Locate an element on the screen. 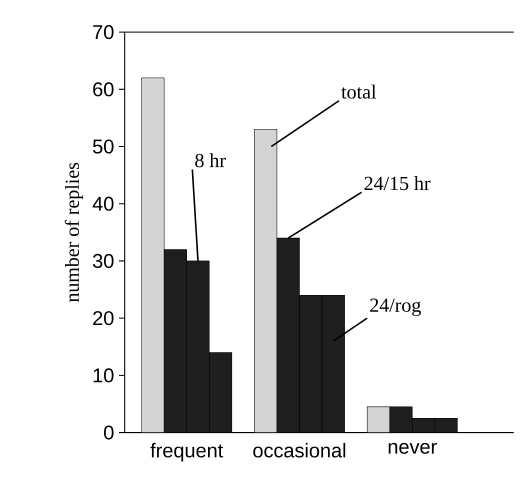  y-tick-label: 70 is located at coordinates (103, 32).